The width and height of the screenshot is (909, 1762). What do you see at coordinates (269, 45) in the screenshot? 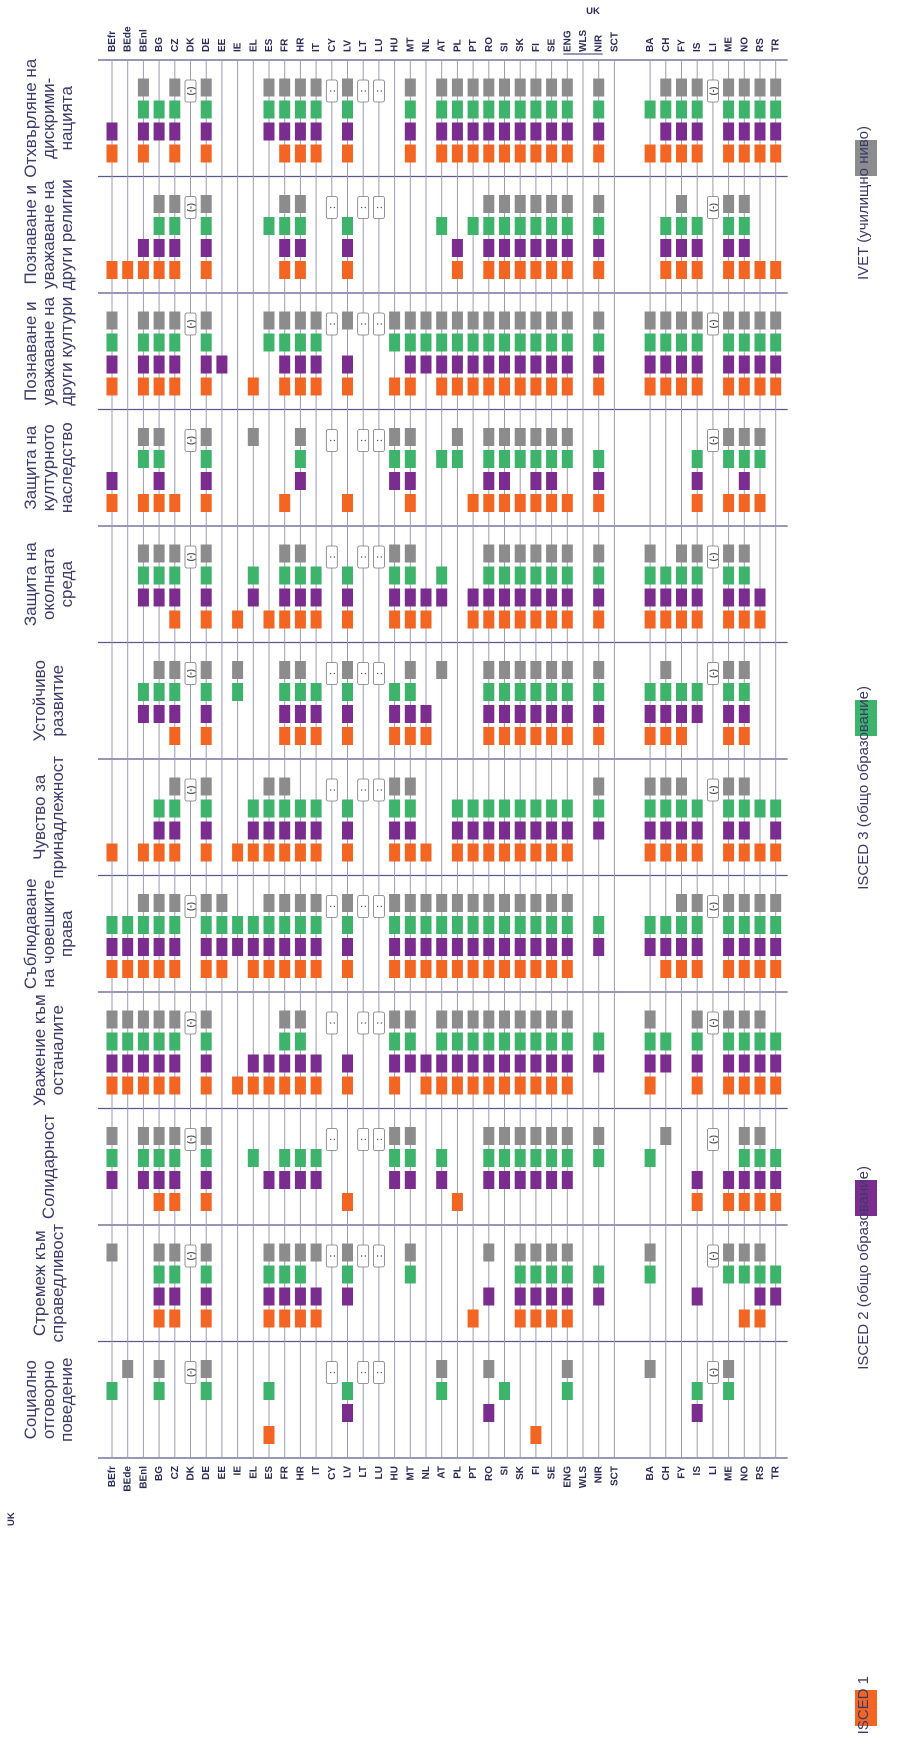
I see `country-label-top: ES` at bounding box center [269, 45].